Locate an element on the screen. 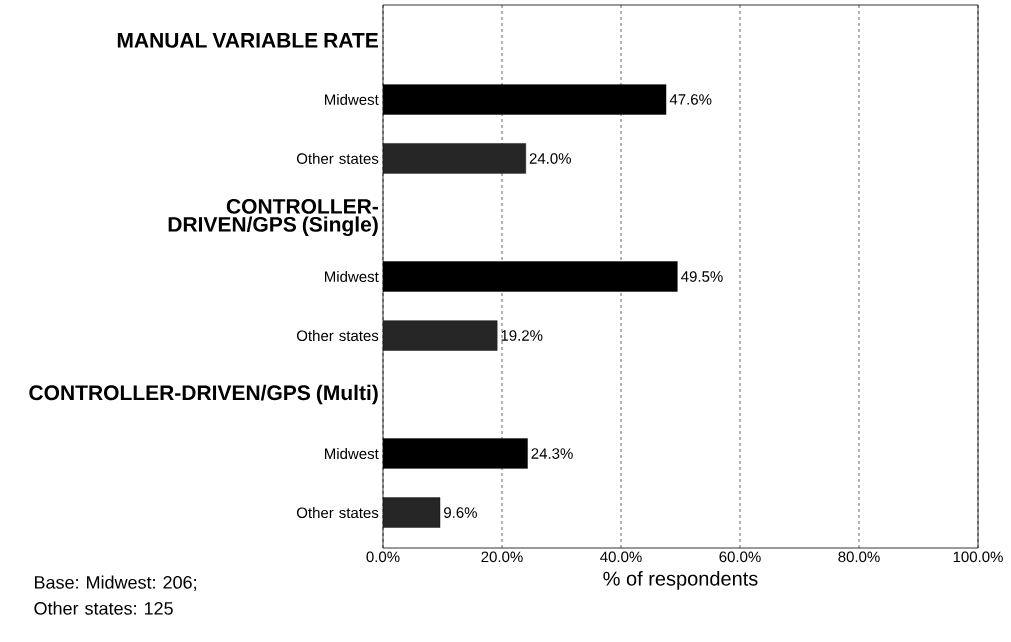  data-label: 24.0% is located at coordinates (550, 158).